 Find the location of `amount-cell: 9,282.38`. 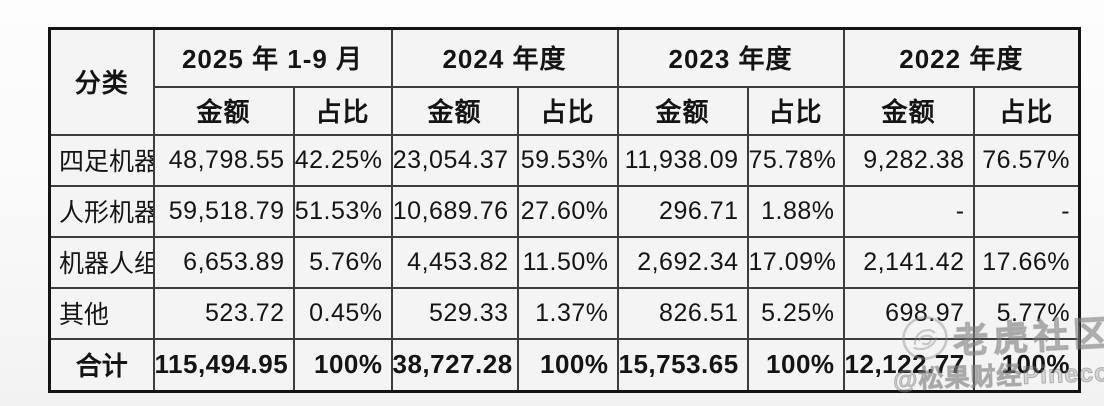

amount-cell: 9,282.38 is located at coordinates (908, 160).